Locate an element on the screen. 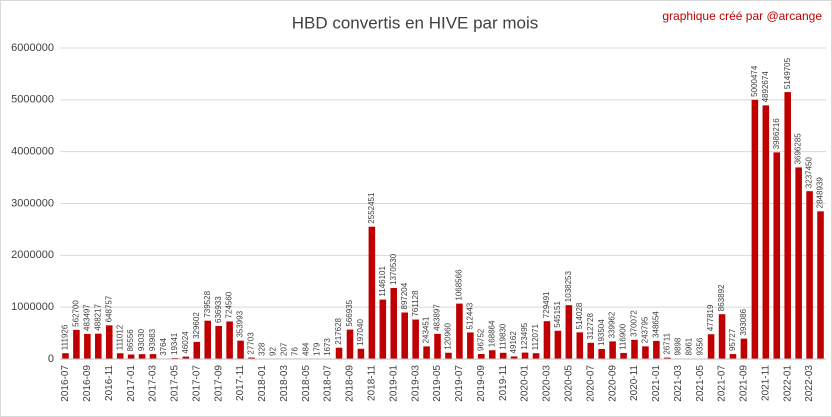  data-label: 92 is located at coordinates (272, 351).